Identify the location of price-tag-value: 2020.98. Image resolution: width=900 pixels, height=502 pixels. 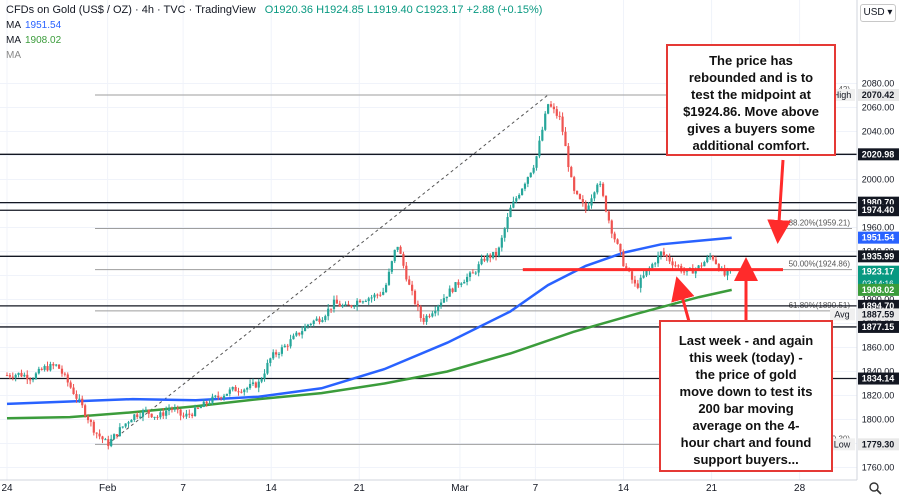
(878, 154).